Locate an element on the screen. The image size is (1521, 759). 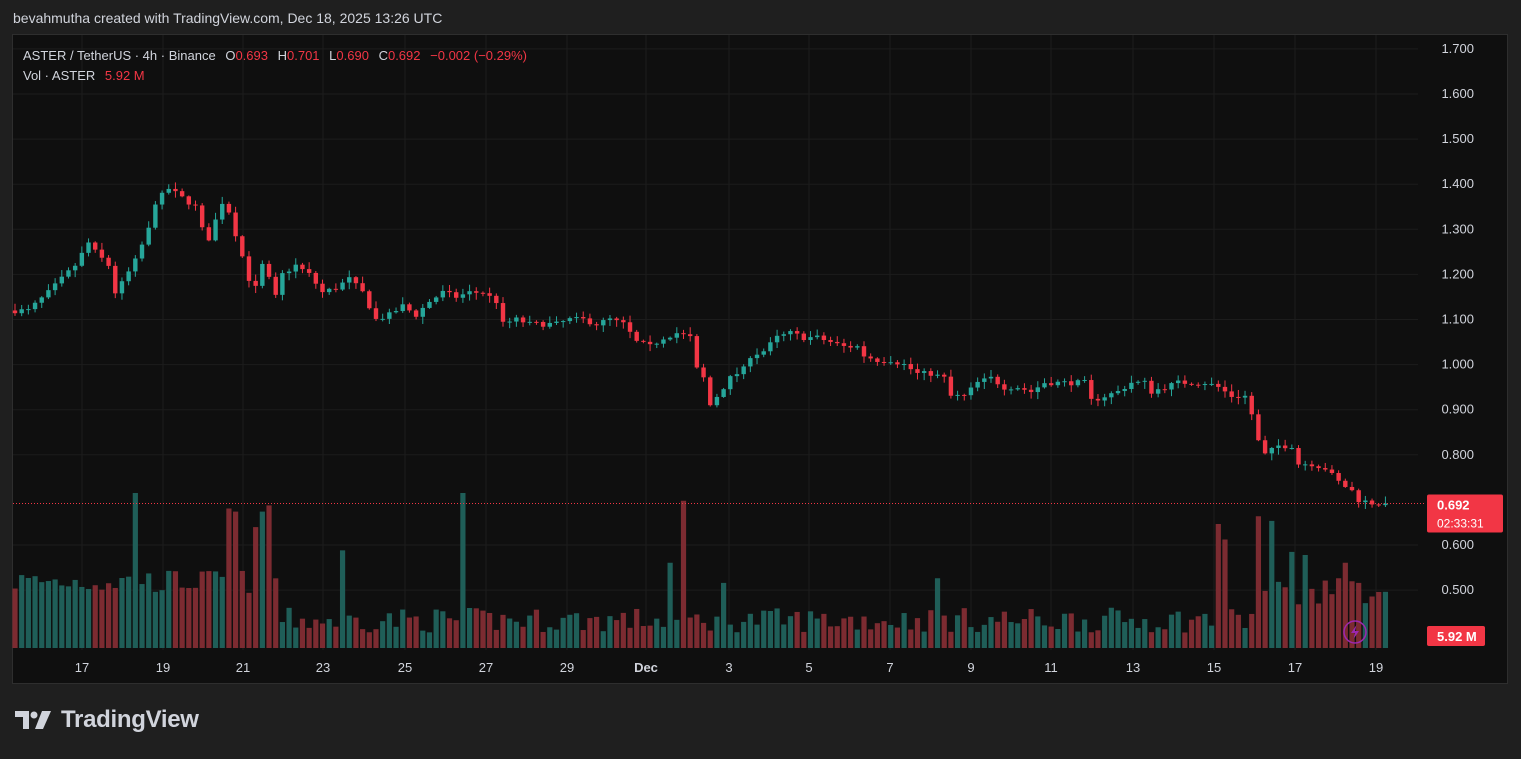
lightning-icon is located at coordinates (1355, 632).